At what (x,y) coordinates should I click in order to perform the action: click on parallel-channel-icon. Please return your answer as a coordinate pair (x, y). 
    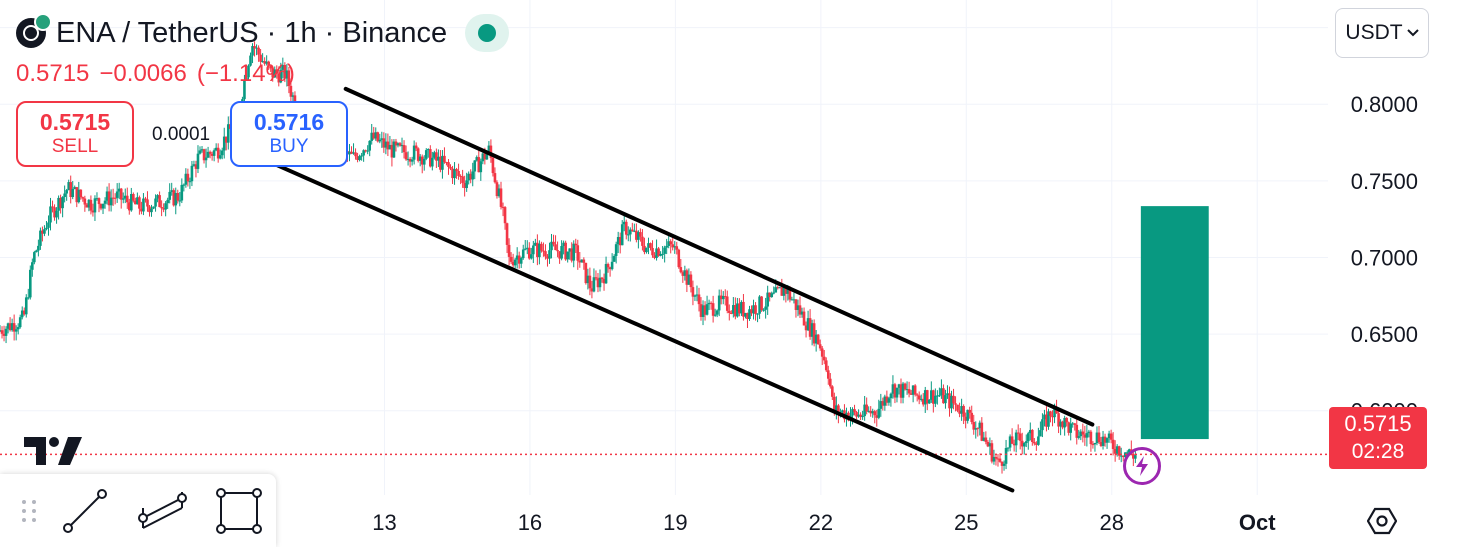
    Looking at the image, I should click on (163, 511).